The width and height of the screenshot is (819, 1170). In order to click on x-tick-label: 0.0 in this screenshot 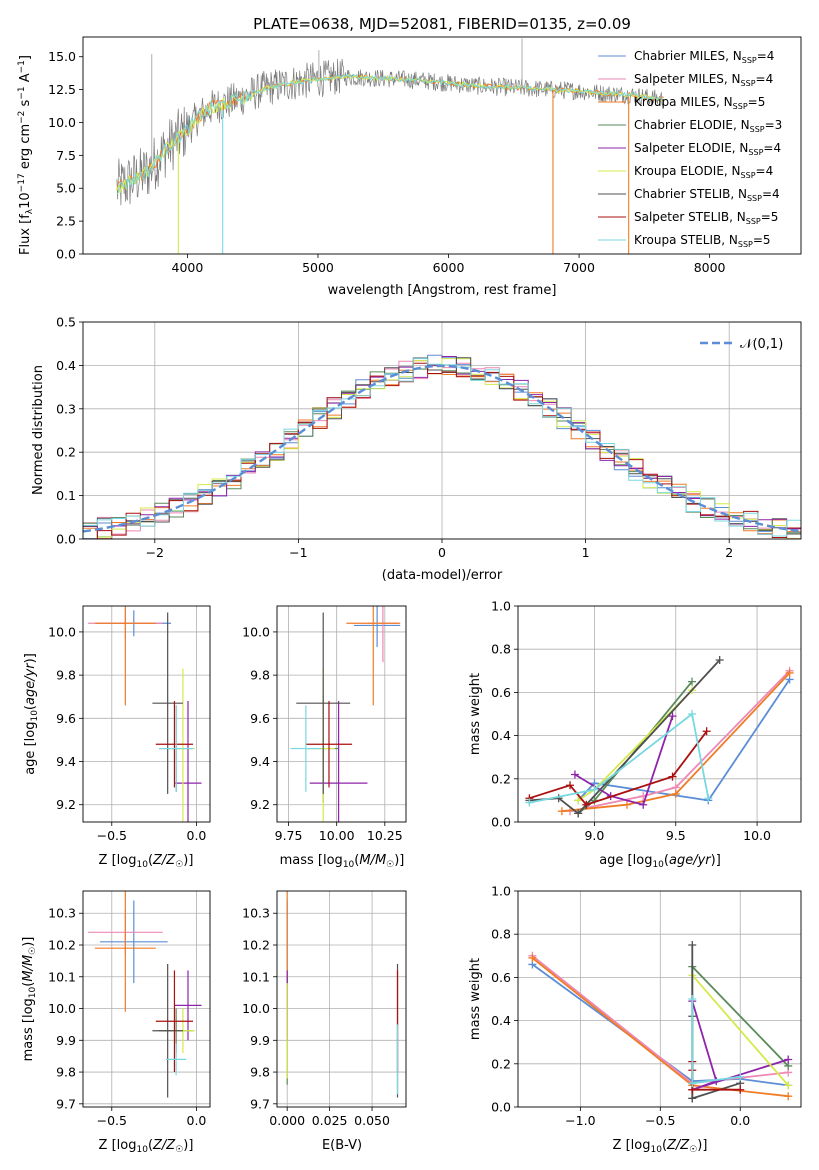, I will do `click(197, 1120)`.